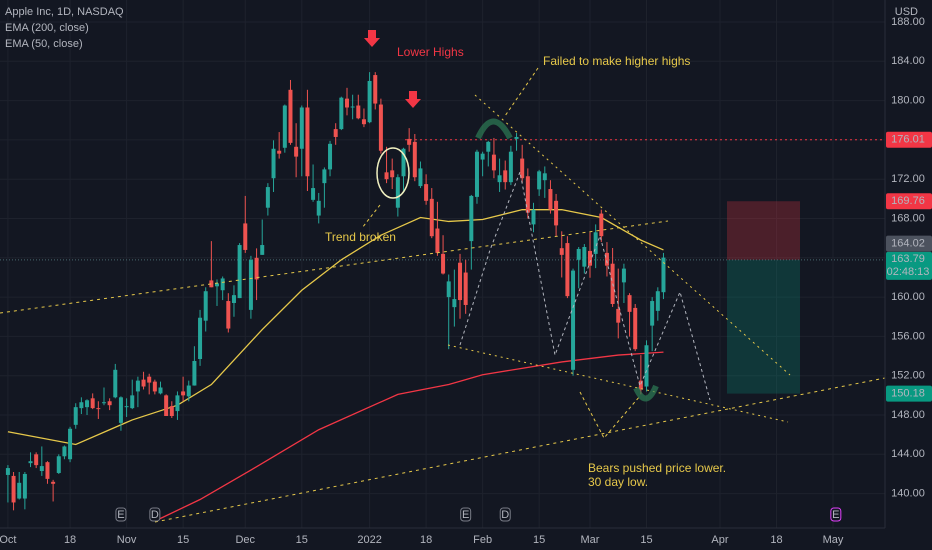  I want to click on y-tick-label: 160.00, so click(908, 297).